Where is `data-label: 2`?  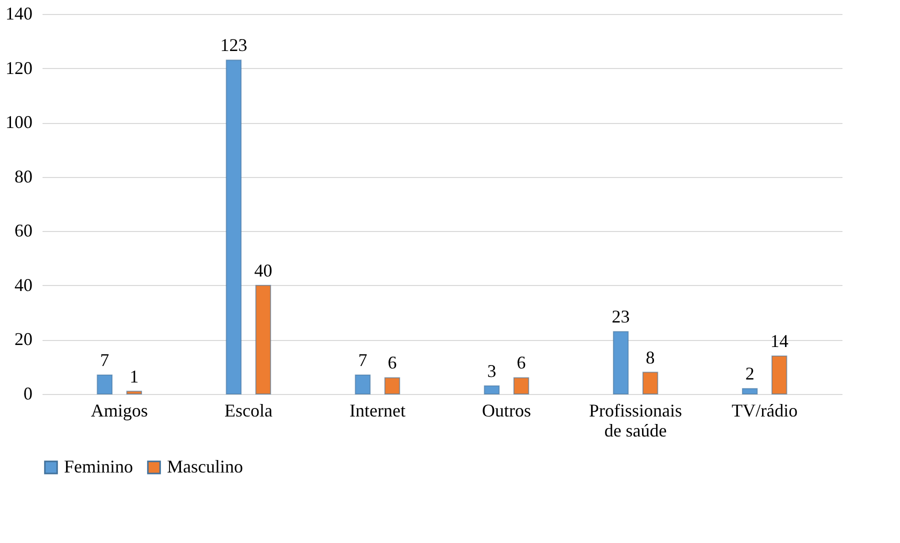
data-label: 2 is located at coordinates (749, 374).